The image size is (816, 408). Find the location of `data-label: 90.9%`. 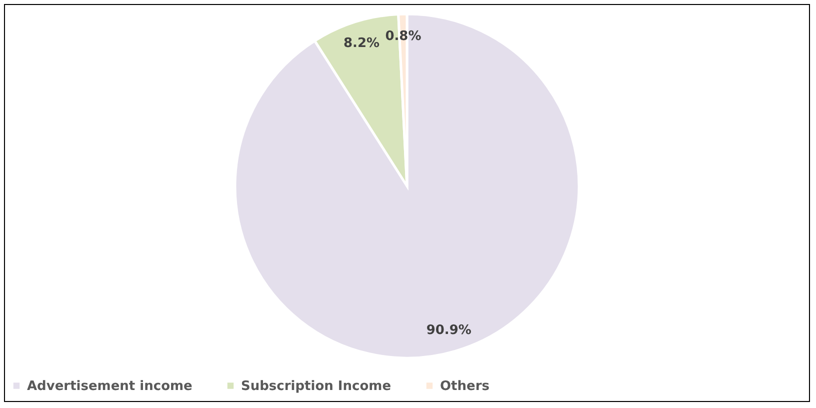

data-label: 90.9% is located at coordinates (449, 330).